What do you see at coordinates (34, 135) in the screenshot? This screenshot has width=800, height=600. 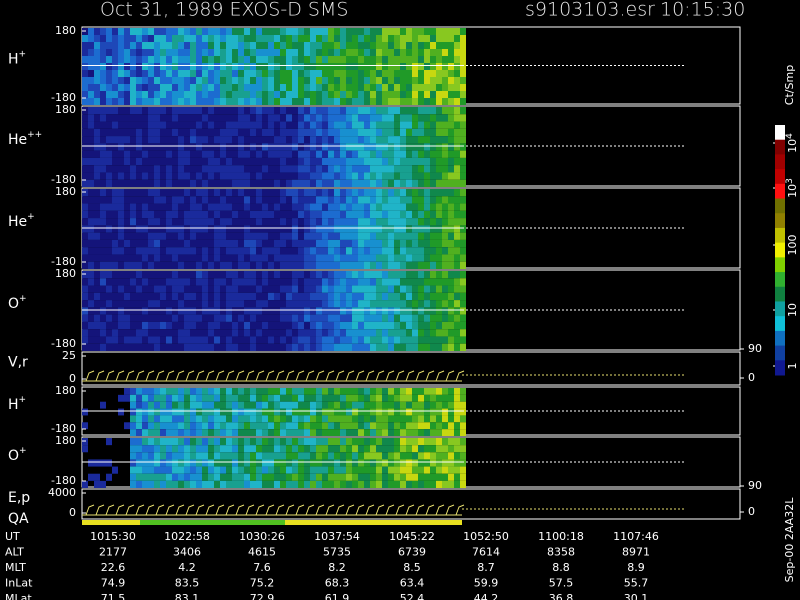 I see `label-sup: ++` at bounding box center [34, 135].